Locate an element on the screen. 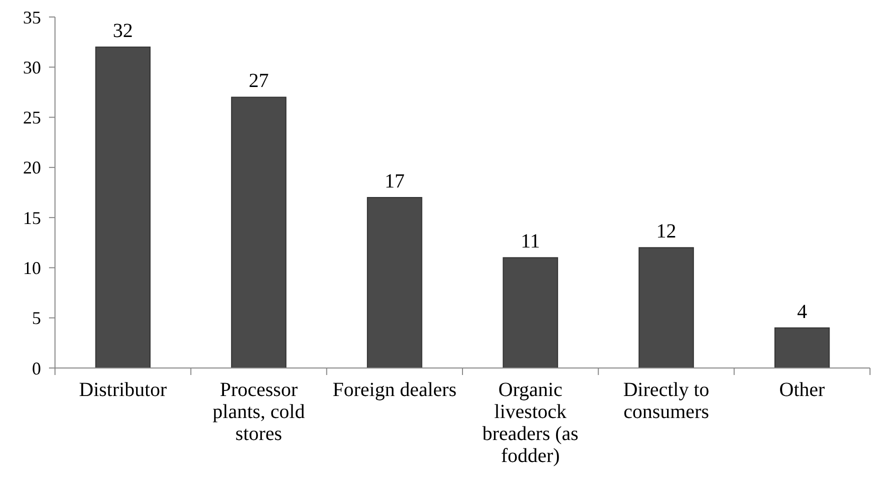 The width and height of the screenshot is (876, 486). x-tick-label: Organic livestock breaders (as fodder) is located at coordinates (530, 423).